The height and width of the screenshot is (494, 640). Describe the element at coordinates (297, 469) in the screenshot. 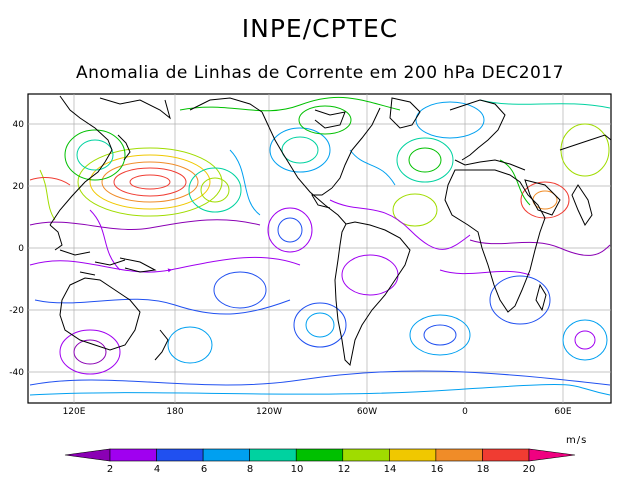

I see `colorbar-tick-label: 10` at that location.